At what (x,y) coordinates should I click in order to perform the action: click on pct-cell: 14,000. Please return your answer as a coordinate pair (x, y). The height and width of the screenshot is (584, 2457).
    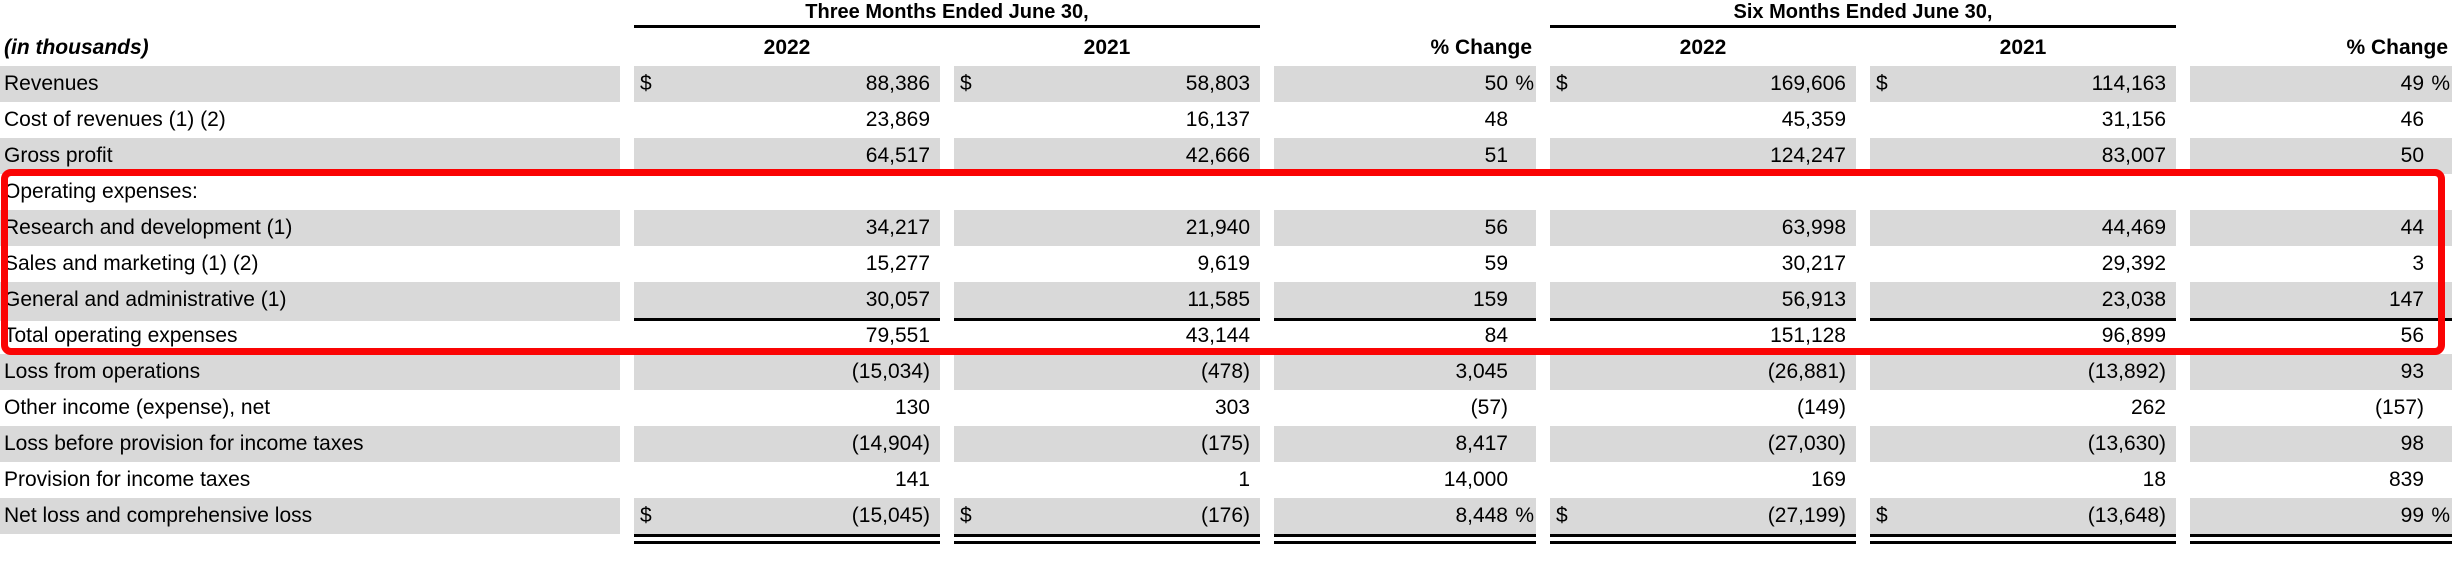
    Looking at the image, I should click on (1405, 481).